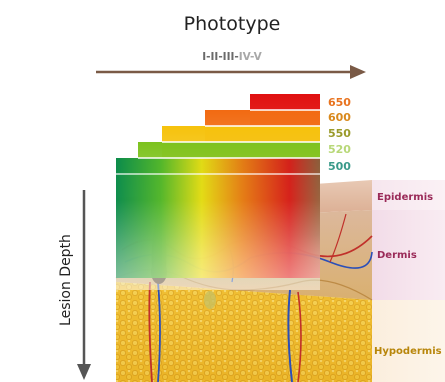  Describe the element at coordinates (405, 197) in the screenshot. I see `layer-epidermis: Epidermis` at that location.